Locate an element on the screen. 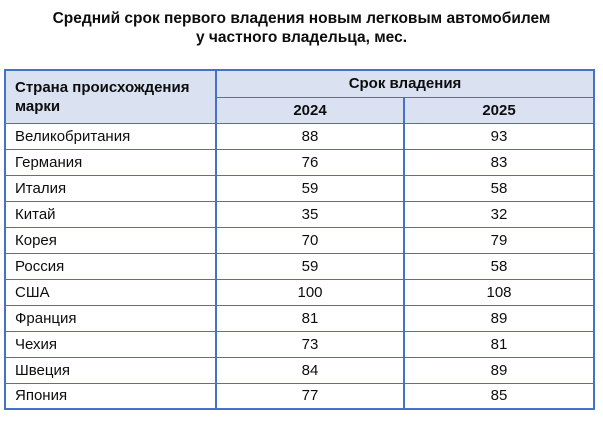  value-2024-cell: 88 is located at coordinates (310, 136).